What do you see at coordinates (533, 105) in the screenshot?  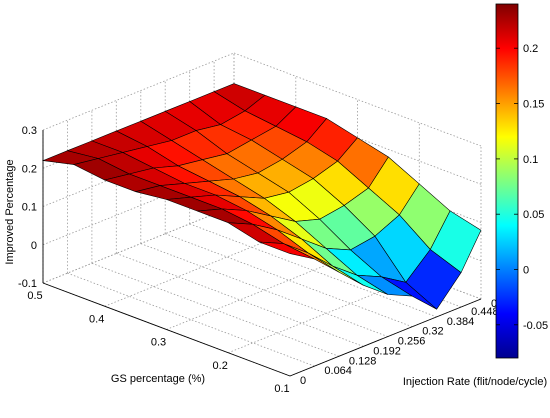 I see `colorbar-tick-label: 0.15` at bounding box center [533, 105].